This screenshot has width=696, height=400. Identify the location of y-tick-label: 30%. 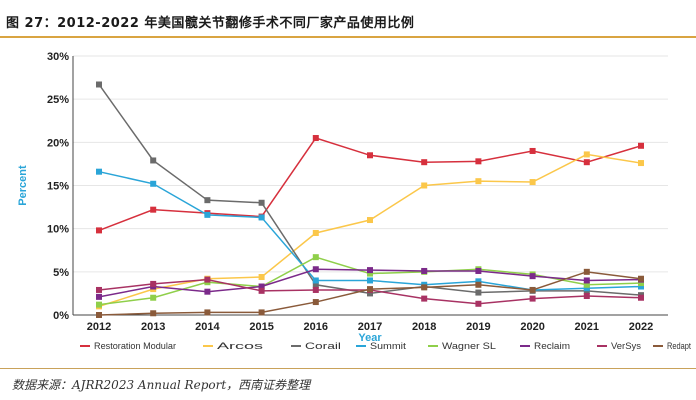
(58, 57).